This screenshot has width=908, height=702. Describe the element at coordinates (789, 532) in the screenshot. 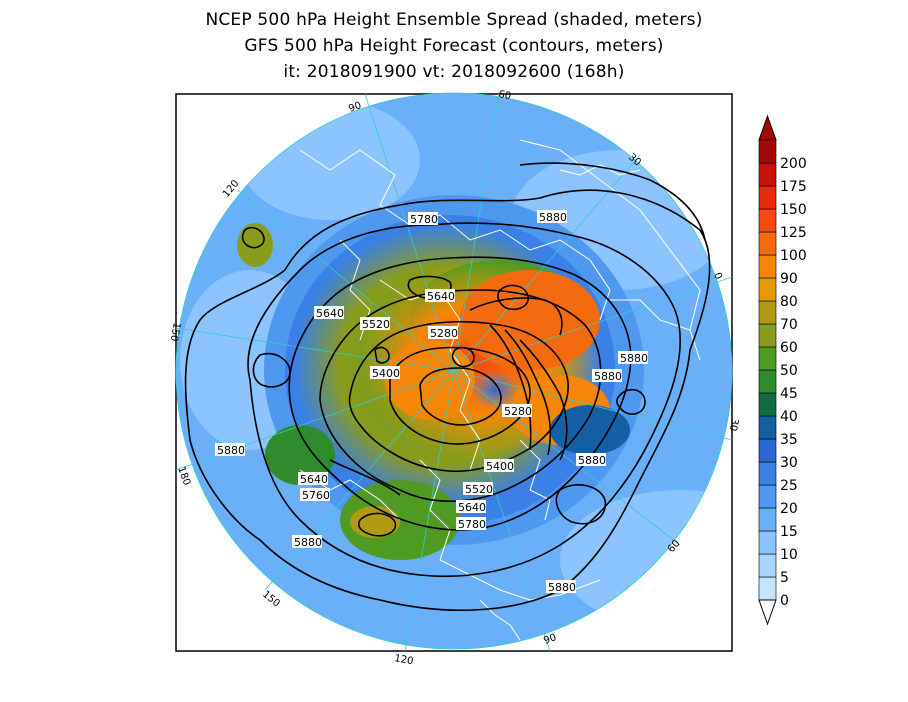

I see `colorbar-tick-label: 15` at that location.